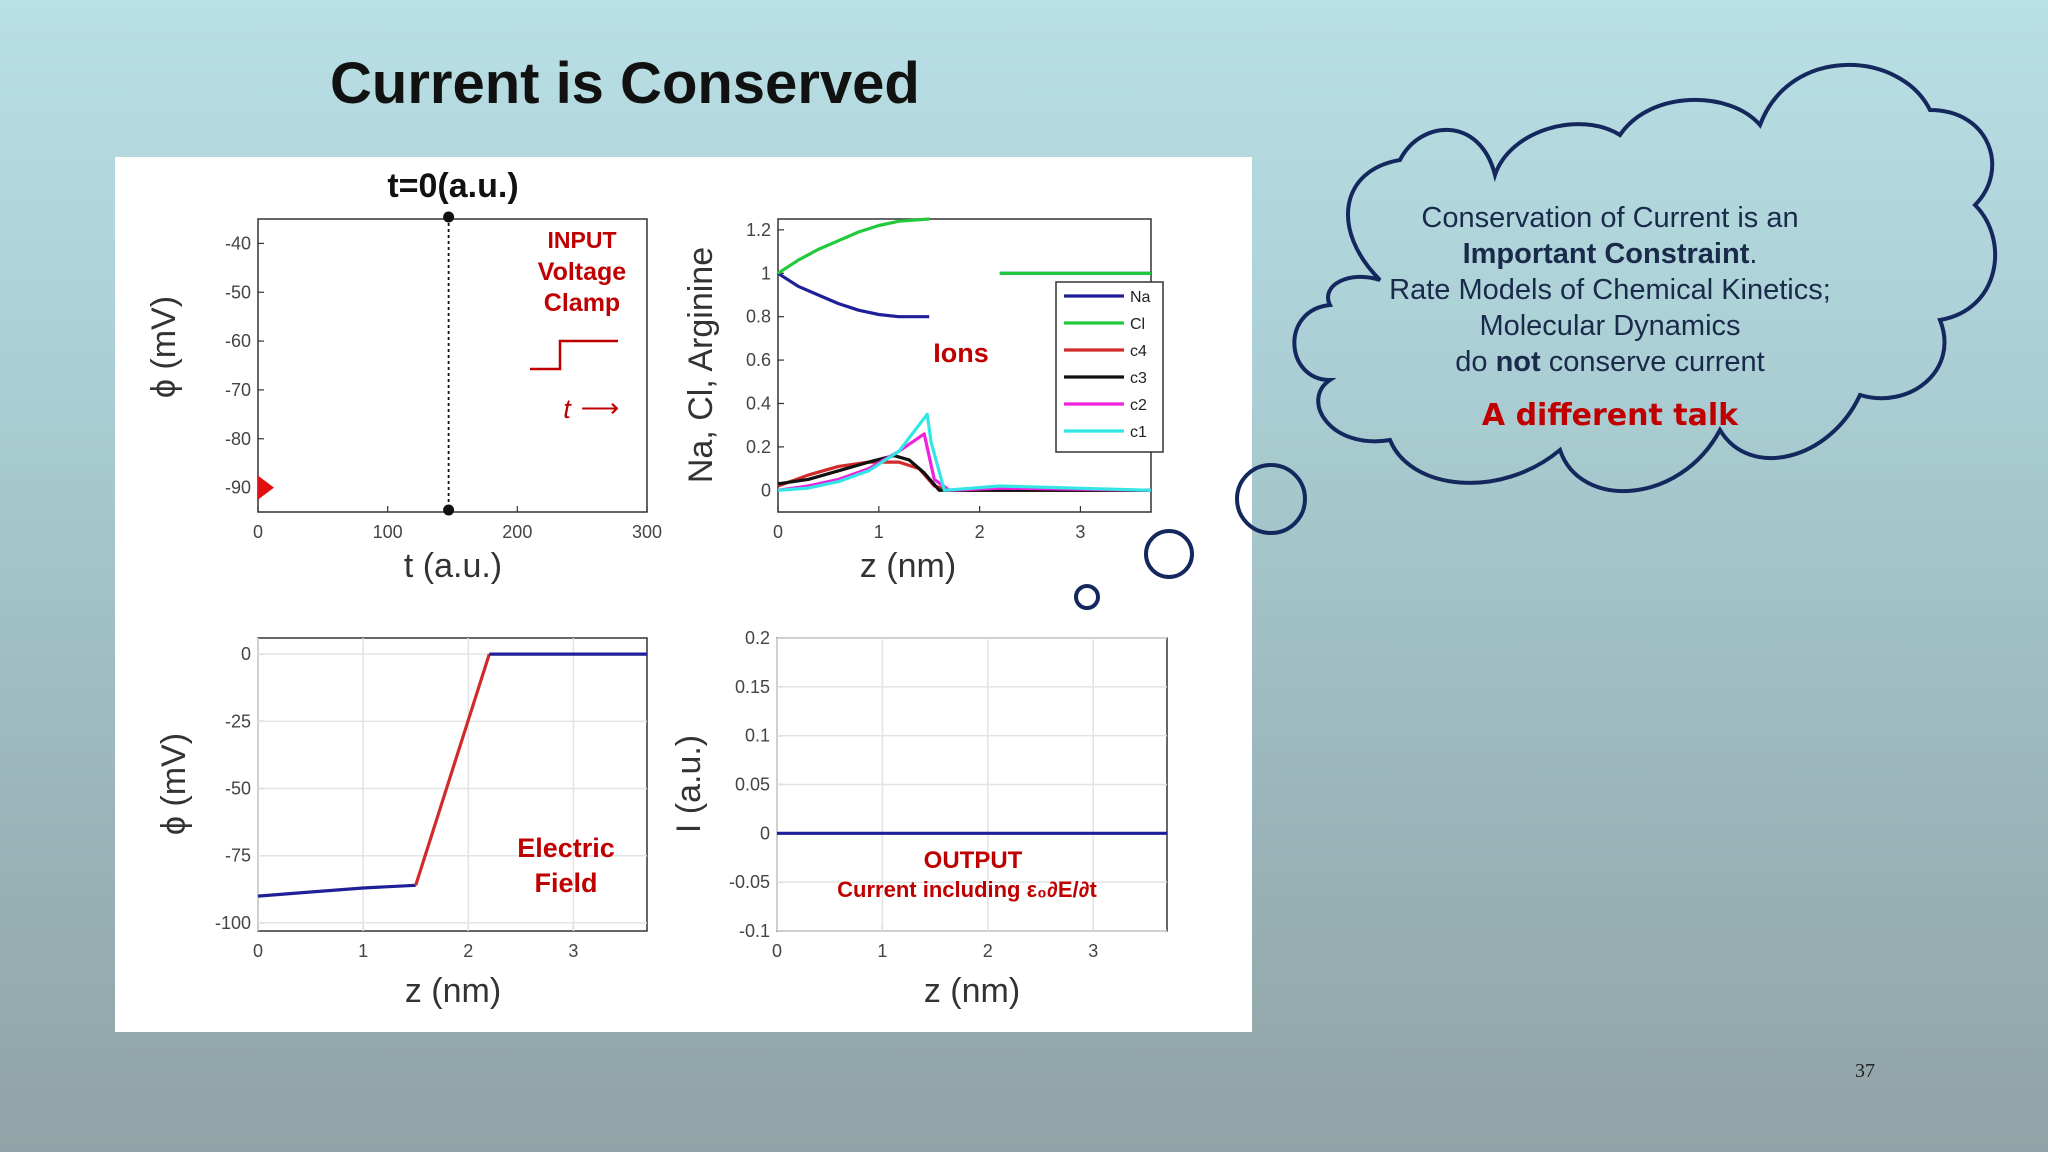  What do you see at coordinates (758, 230) in the screenshot?
I see `y-tick-label: 1.2` at bounding box center [758, 230].